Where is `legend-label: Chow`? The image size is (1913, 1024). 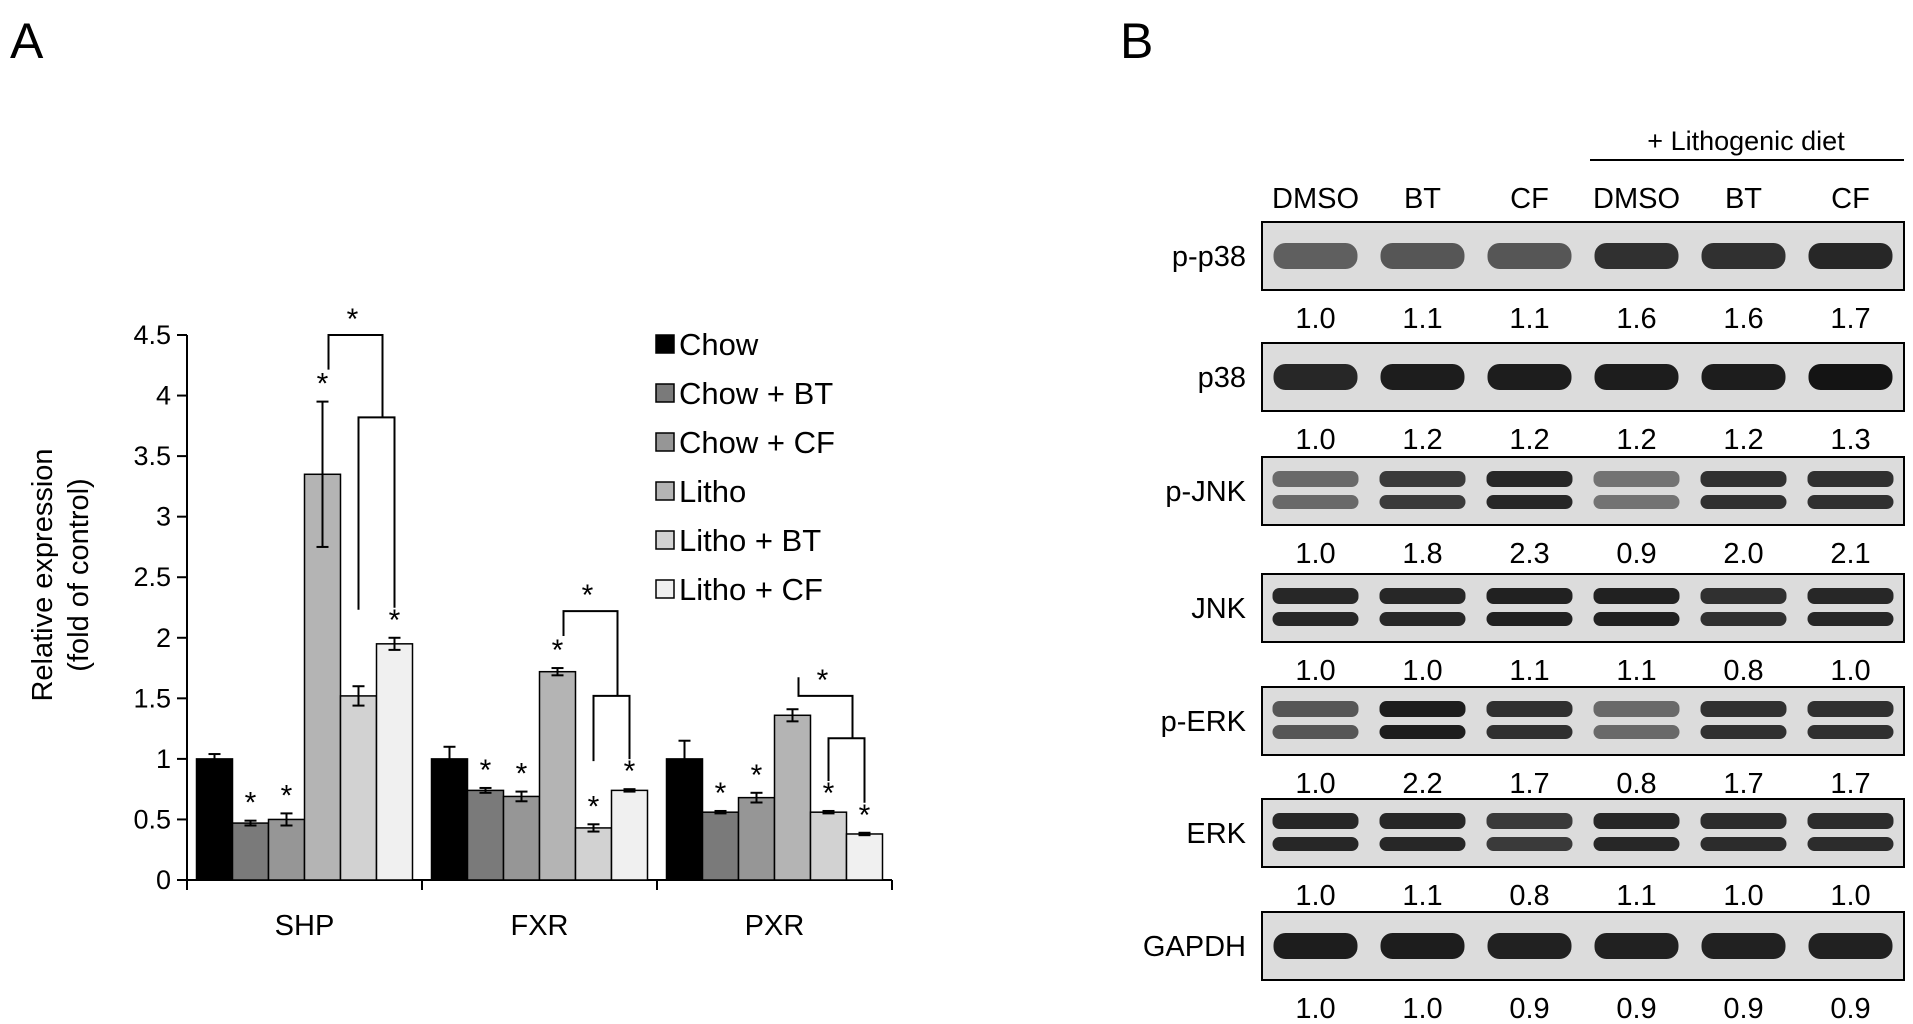
legend-label: Chow is located at coordinates (719, 344).